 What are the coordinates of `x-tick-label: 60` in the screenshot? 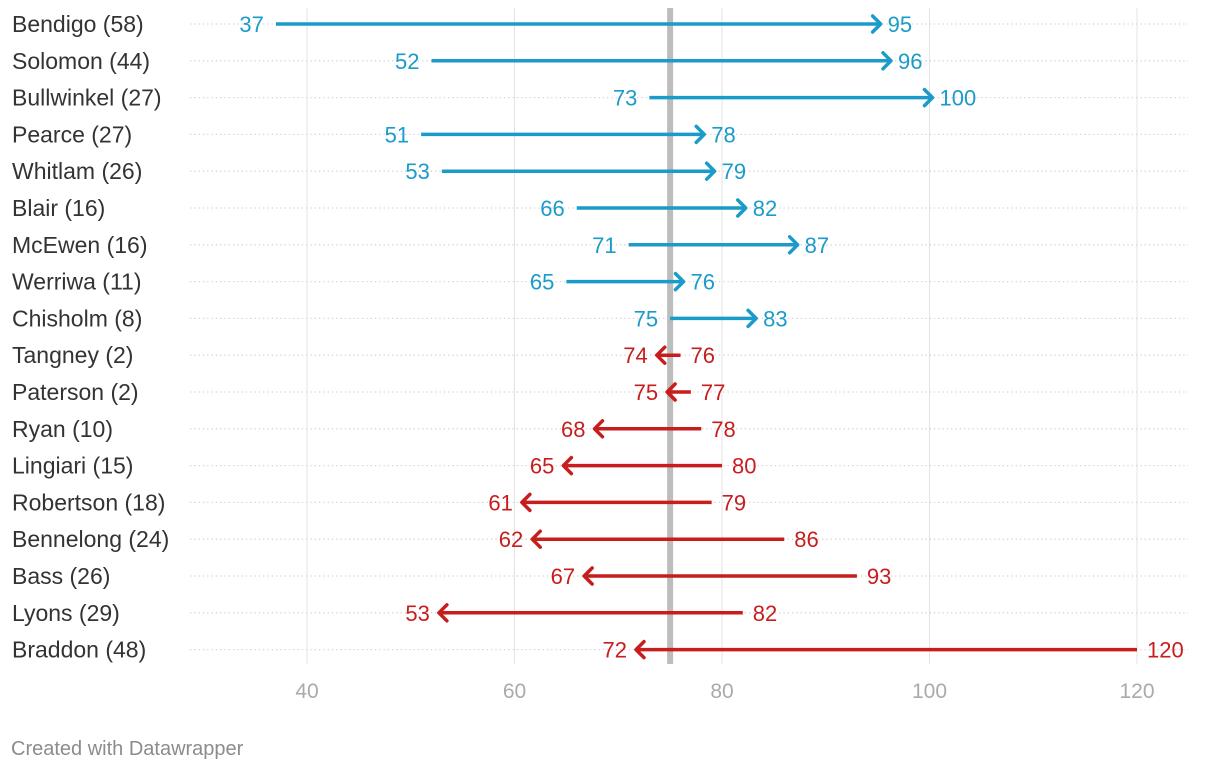 It's located at (514, 691).